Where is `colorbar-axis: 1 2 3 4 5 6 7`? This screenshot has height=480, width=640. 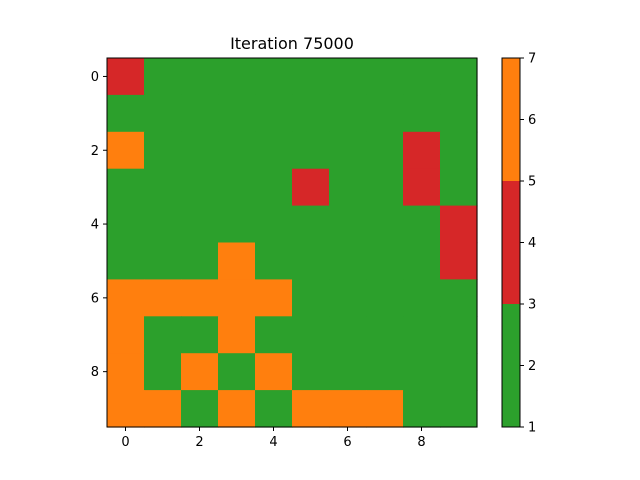 colorbar-axis: 1 2 3 4 5 6 7 is located at coordinates (528, 244).